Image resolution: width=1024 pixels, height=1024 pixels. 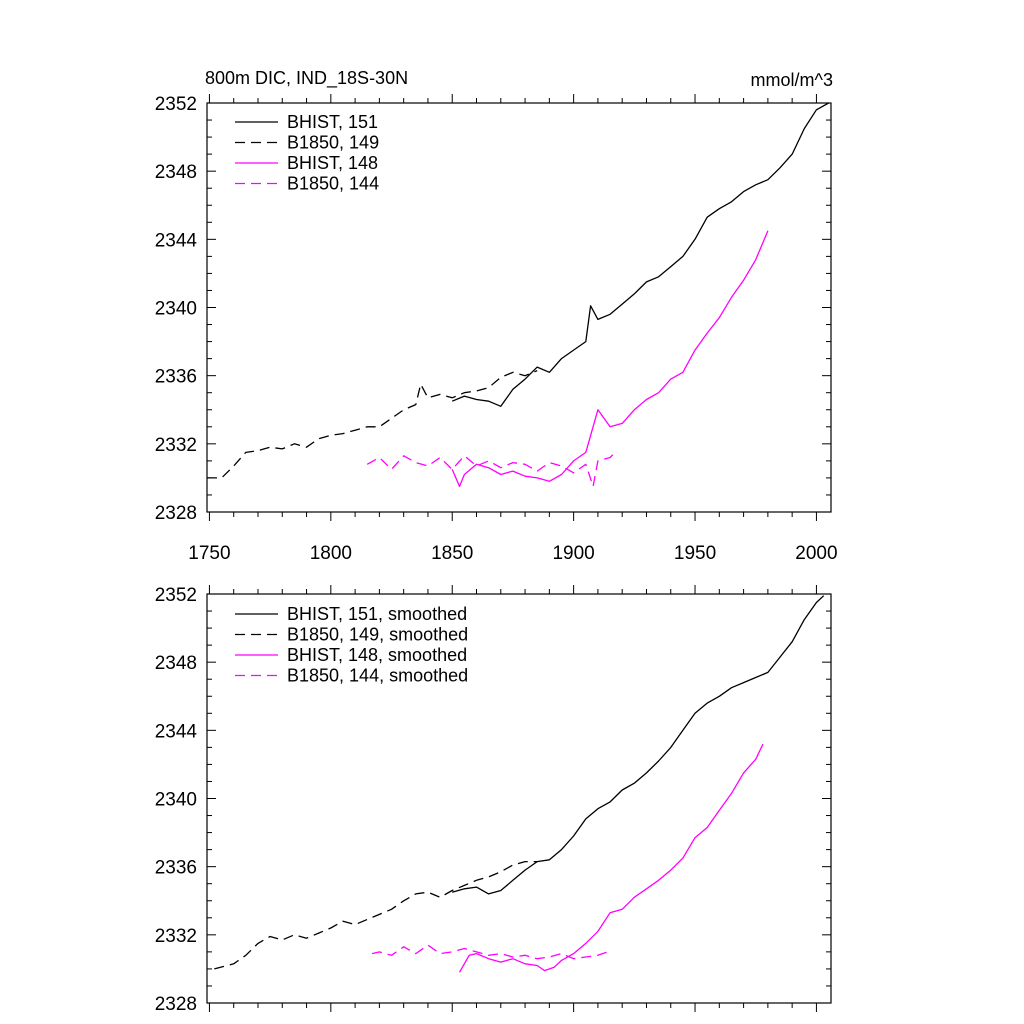 I want to click on x-tick-label: 1850, so click(x=452, y=553).